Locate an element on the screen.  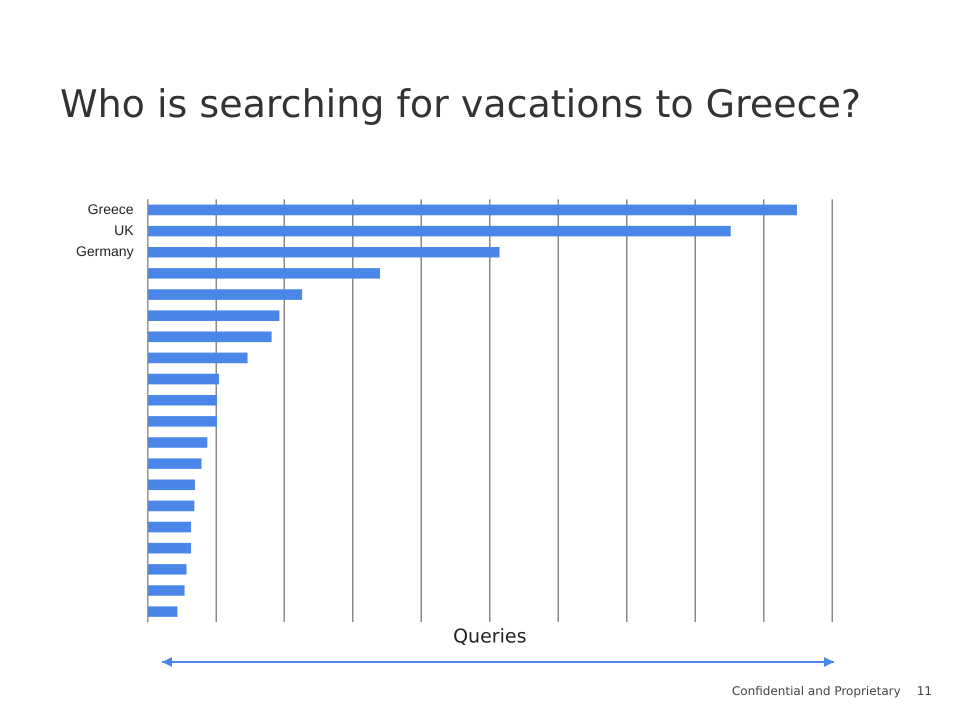
text: Confidential and Proprietary is located at coordinates (816, 691).